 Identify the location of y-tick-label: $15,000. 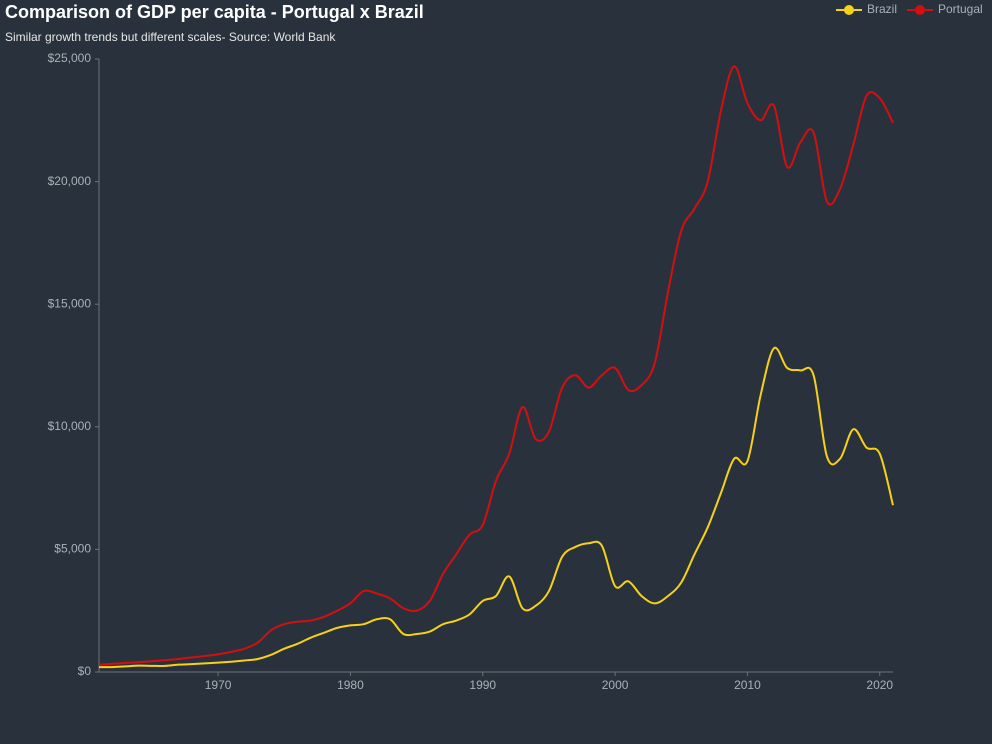
(70, 303).